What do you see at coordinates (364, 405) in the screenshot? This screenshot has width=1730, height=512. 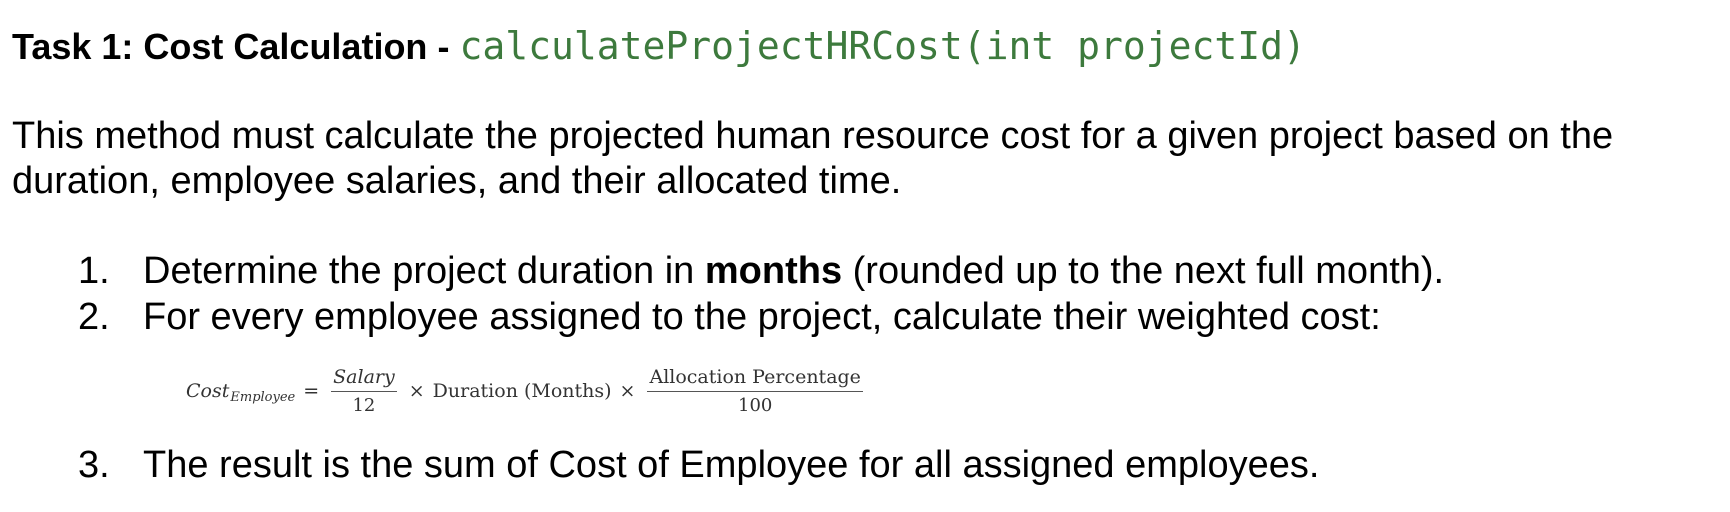 I see `salary-denominator: 12` at bounding box center [364, 405].